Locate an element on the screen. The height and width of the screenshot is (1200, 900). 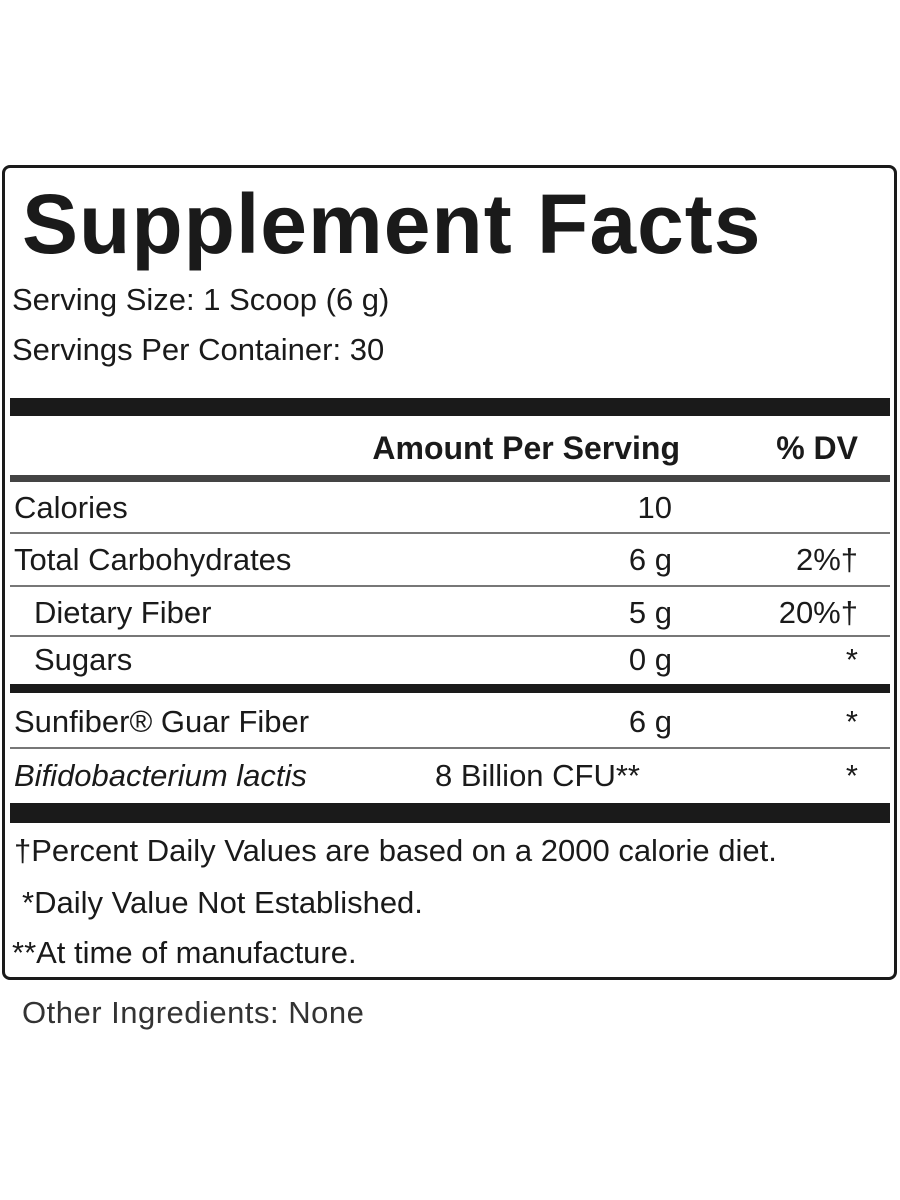
serving-size: Serving Size: 1 Scoop (6 g) is located at coordinates (201, 299).